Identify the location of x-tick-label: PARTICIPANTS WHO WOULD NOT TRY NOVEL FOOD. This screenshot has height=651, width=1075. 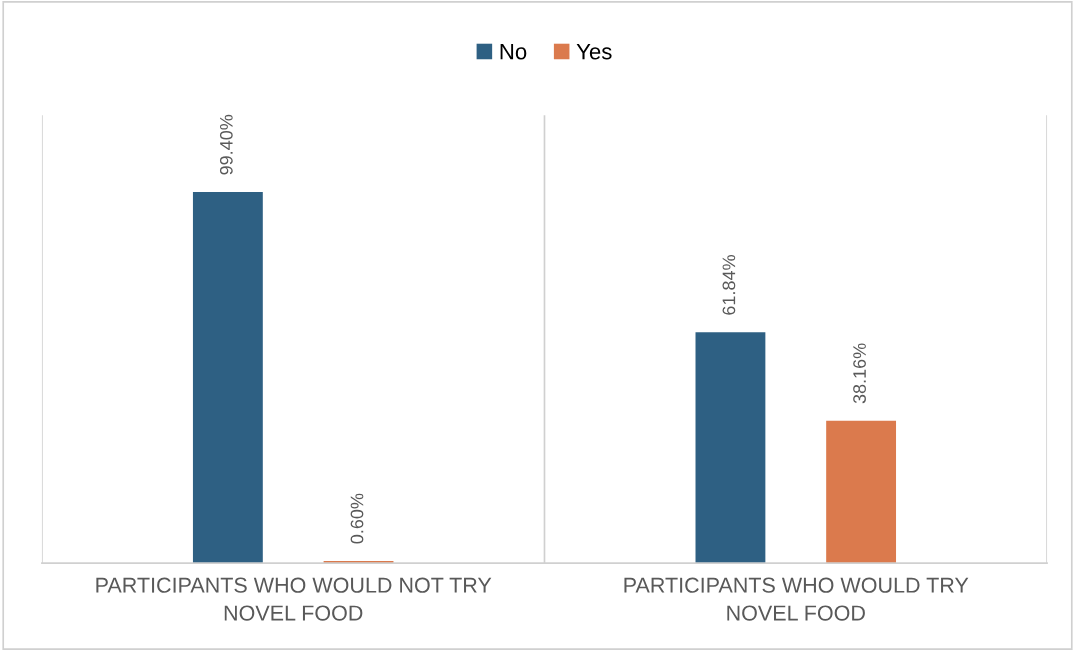
(294, 599).